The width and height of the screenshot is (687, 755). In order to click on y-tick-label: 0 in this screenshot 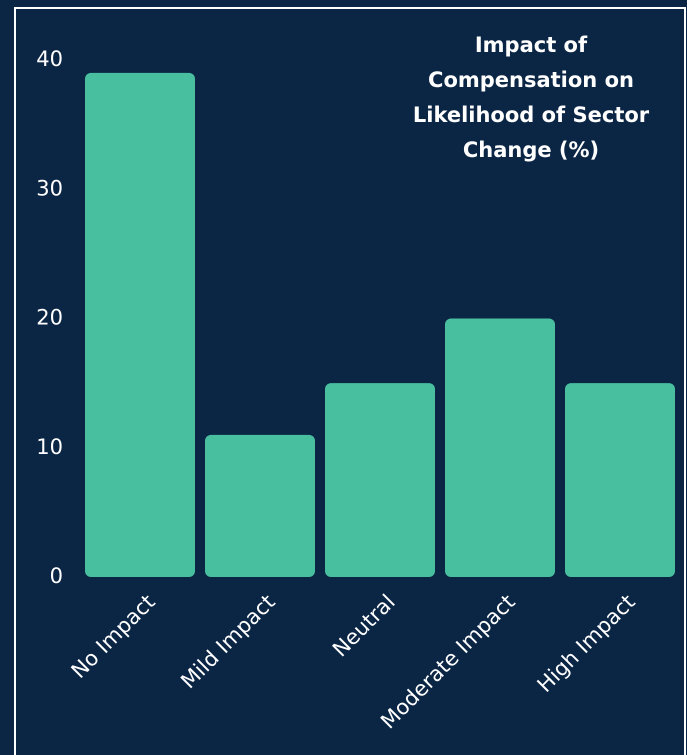, I will do `click(56, 576)`.